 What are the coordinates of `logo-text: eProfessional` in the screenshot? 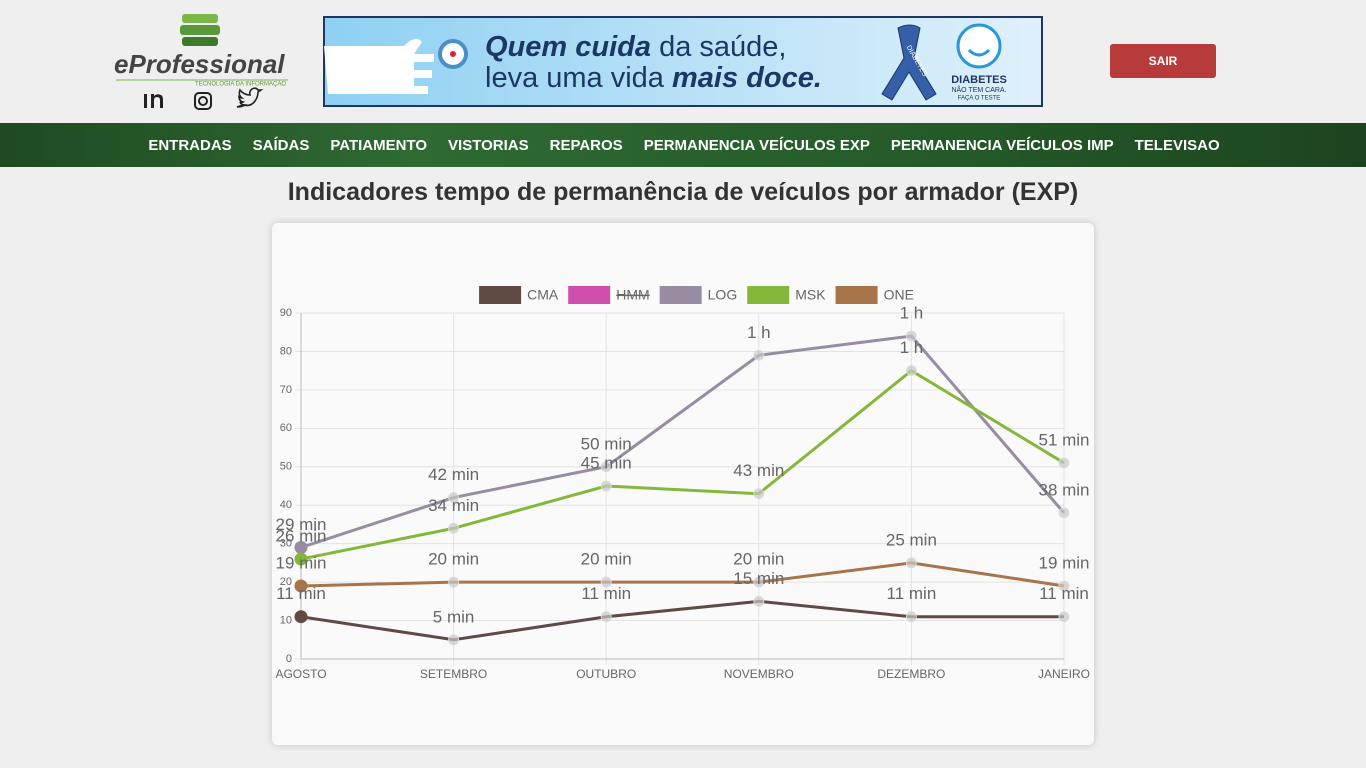 It's located at (199, 64).